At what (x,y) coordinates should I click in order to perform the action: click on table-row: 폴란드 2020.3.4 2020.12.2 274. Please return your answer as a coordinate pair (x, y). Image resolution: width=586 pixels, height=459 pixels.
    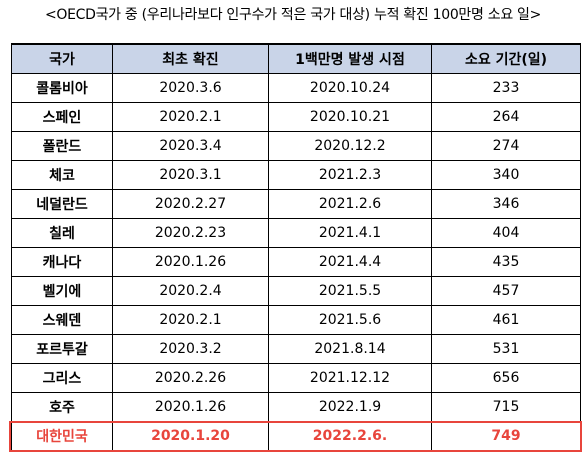
    Looking at the image, I should click on (296, 146).